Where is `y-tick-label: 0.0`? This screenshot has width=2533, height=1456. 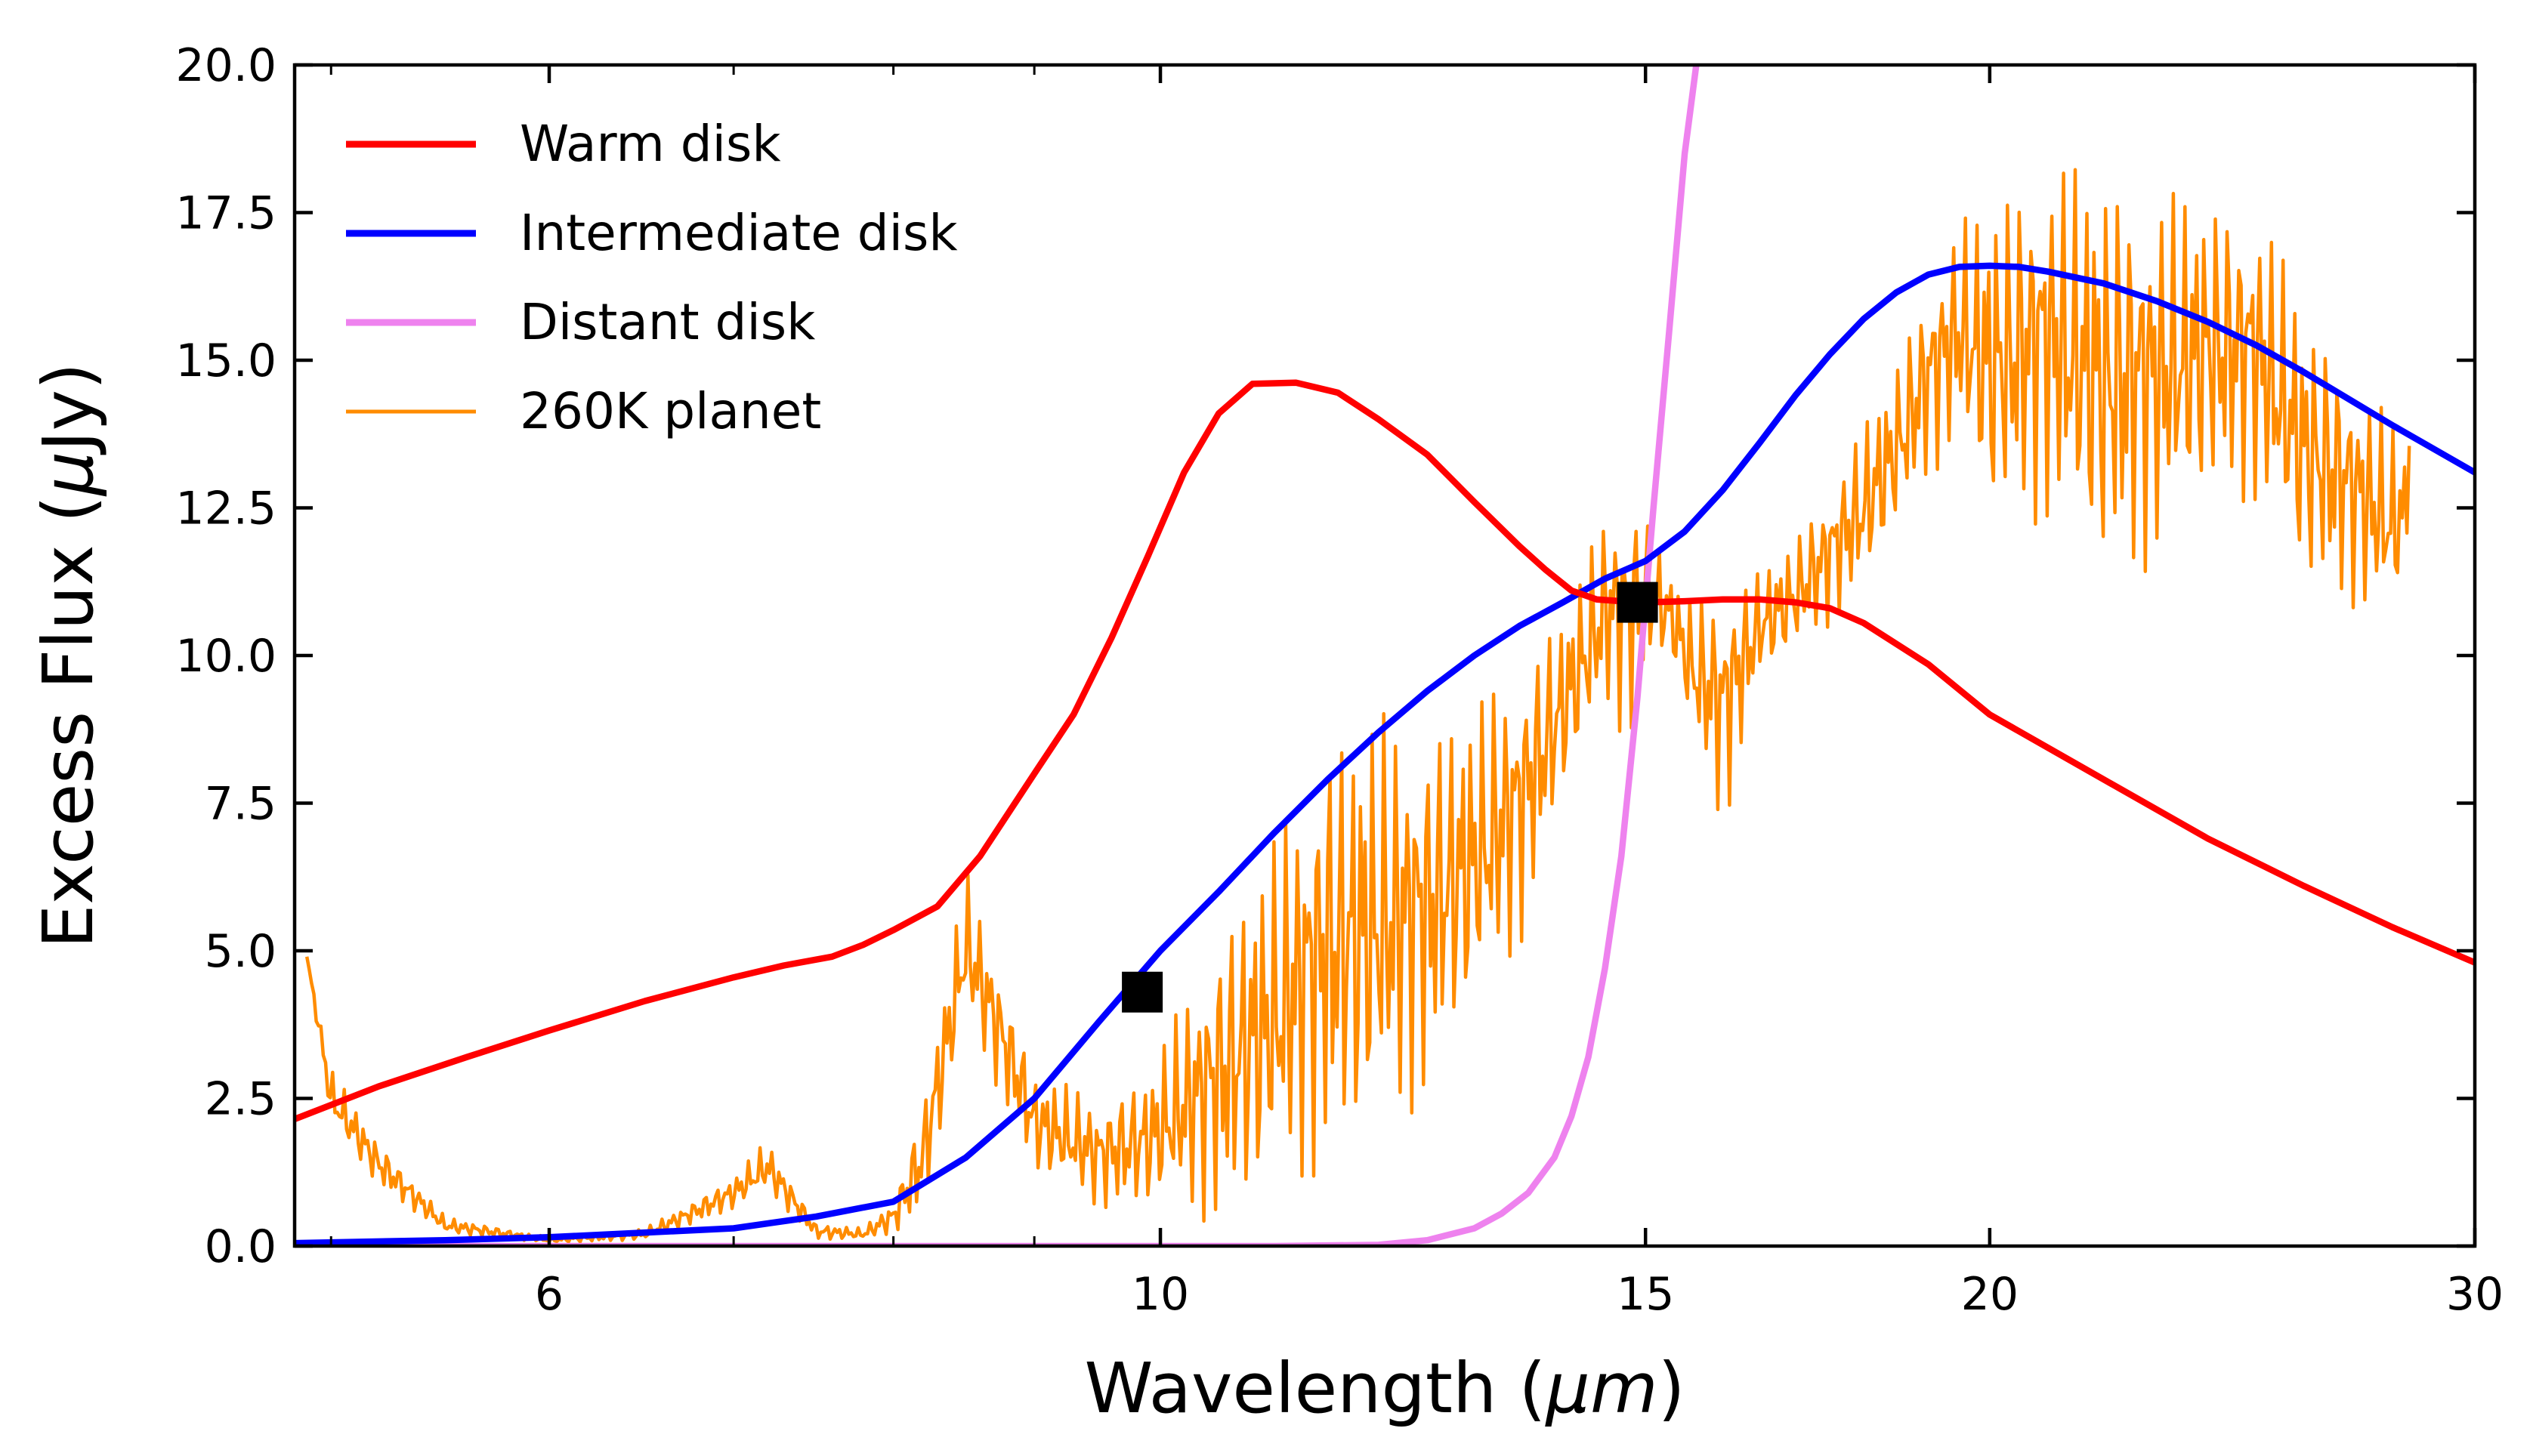
y-tick-label: 0.0 is located at coordinates (240, 1246).